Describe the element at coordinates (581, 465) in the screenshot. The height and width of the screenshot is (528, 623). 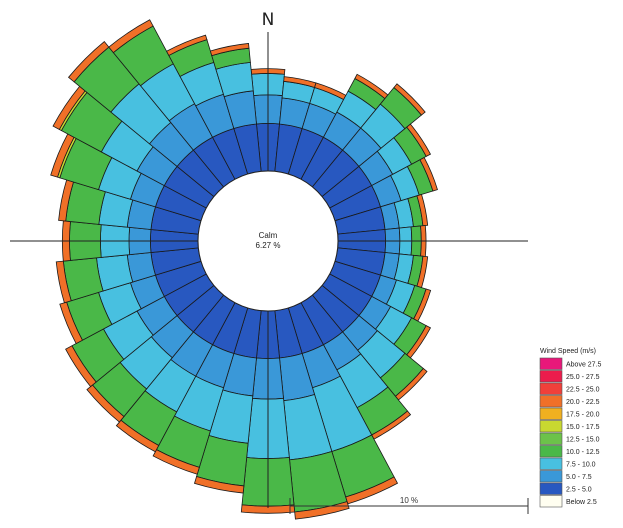
I see `legend-label: 7.5 - 10.0` at that location.